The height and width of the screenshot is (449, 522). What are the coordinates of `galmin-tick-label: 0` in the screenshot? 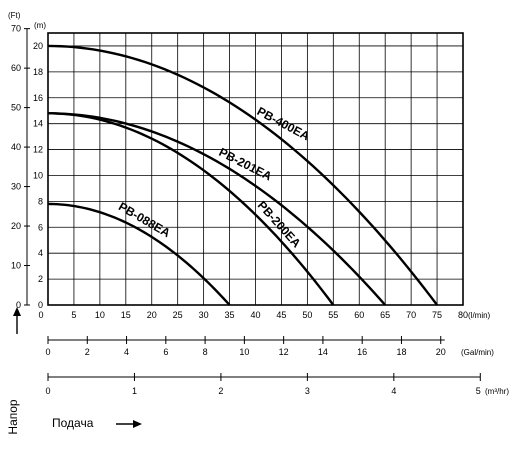 It's located at (47, 352).